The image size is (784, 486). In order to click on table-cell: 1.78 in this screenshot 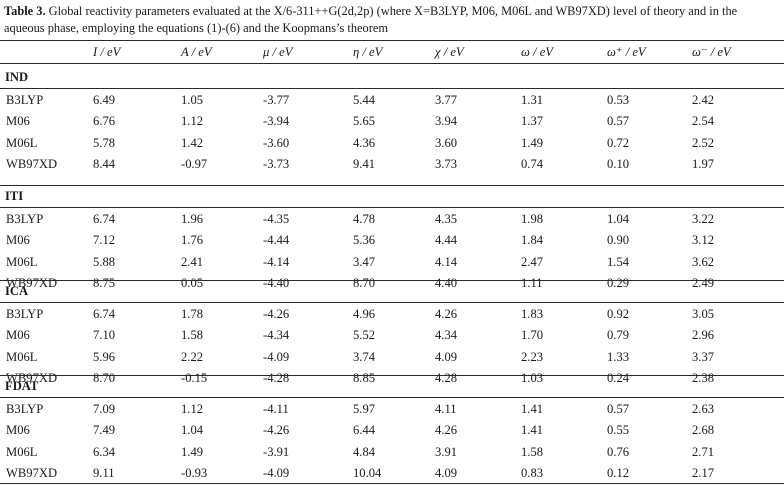, I will do `click(192, 314)`.